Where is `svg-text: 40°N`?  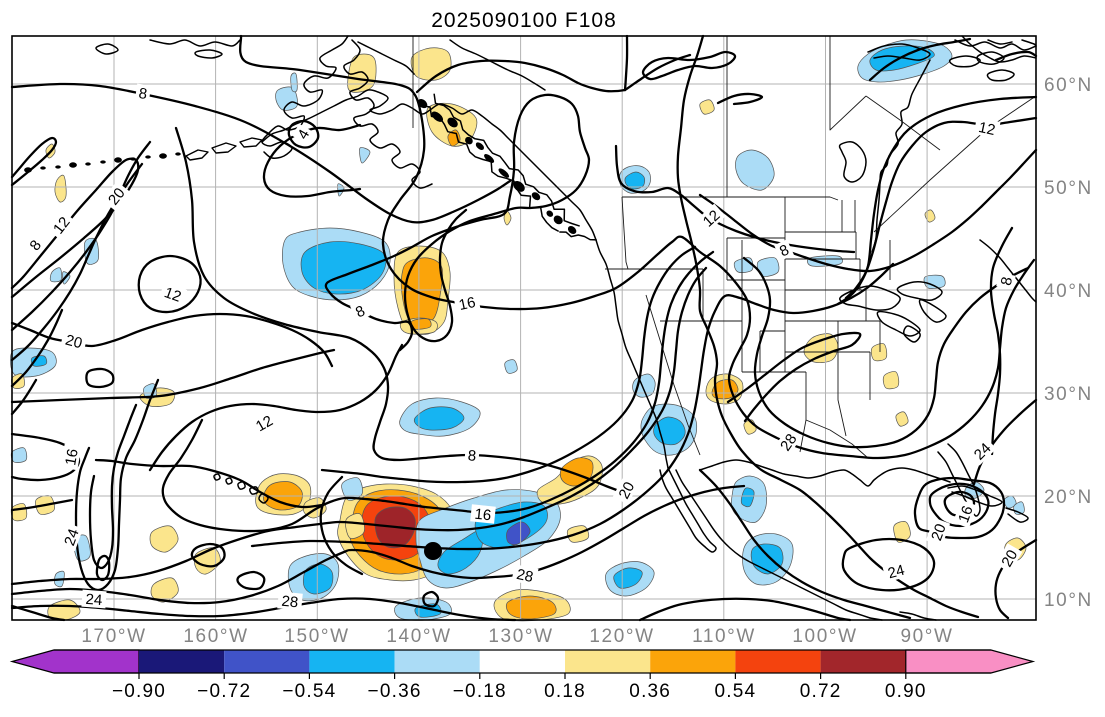 svg-text: 40°N is located at coordinates (1068, 291).